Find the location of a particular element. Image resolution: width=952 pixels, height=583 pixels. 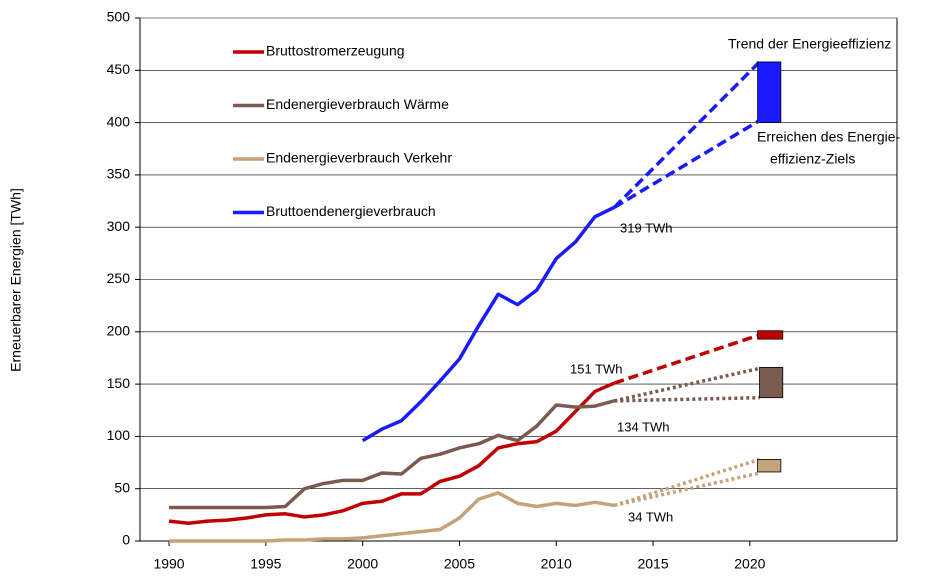

y-tick-label: 50 is located at coordinates (122, 487).